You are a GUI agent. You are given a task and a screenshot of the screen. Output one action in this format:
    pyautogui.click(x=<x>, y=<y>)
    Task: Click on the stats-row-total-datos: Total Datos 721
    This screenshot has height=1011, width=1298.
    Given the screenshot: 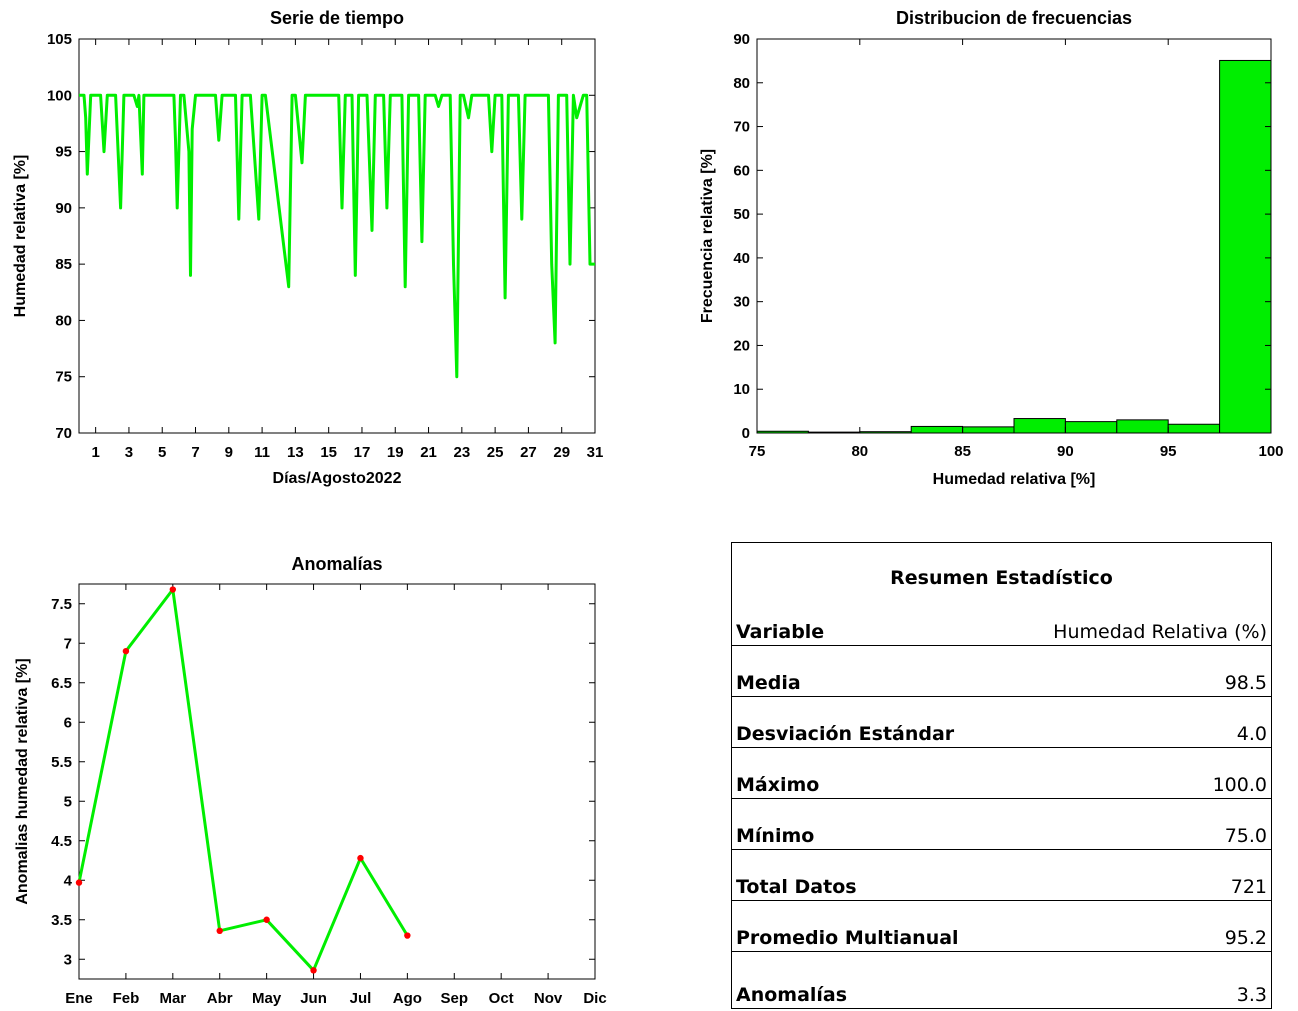 What is the action you would take?
    pyautogui.click(x=1001, y=875)
    